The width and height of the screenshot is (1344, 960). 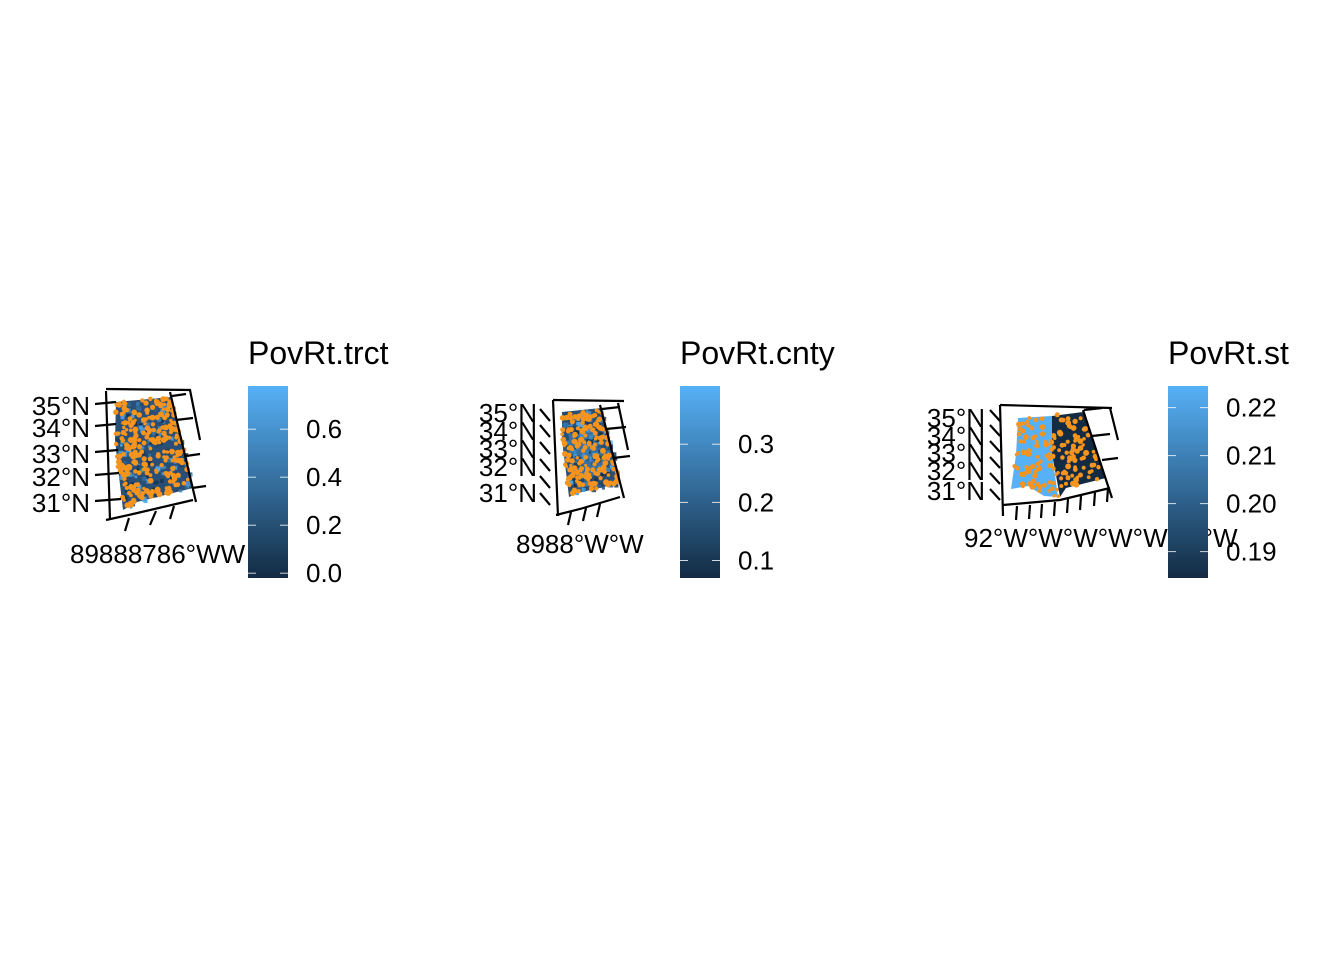 I want to click on colorbar-st, so click(x=1188, y=482).